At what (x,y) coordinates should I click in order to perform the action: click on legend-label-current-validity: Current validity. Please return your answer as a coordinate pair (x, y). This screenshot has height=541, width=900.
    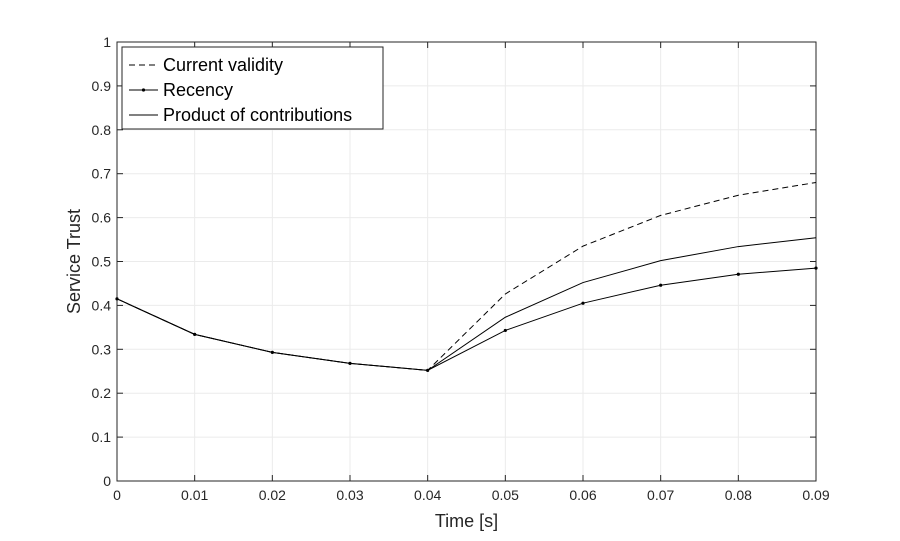
    Looking at the image, I should click on (223, 65).